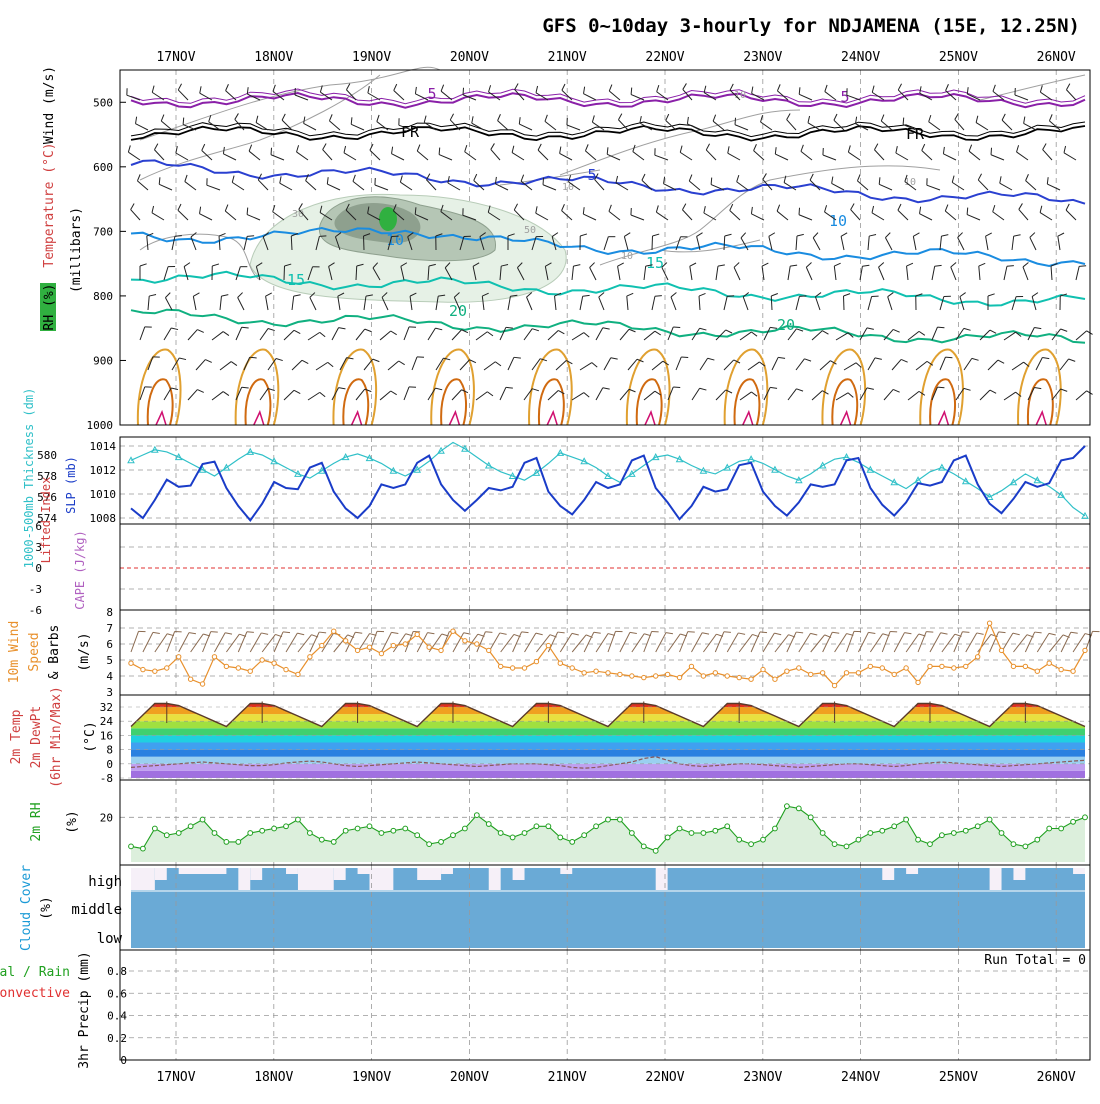  I want to click on cape-tick: -6, so click(35, 610).